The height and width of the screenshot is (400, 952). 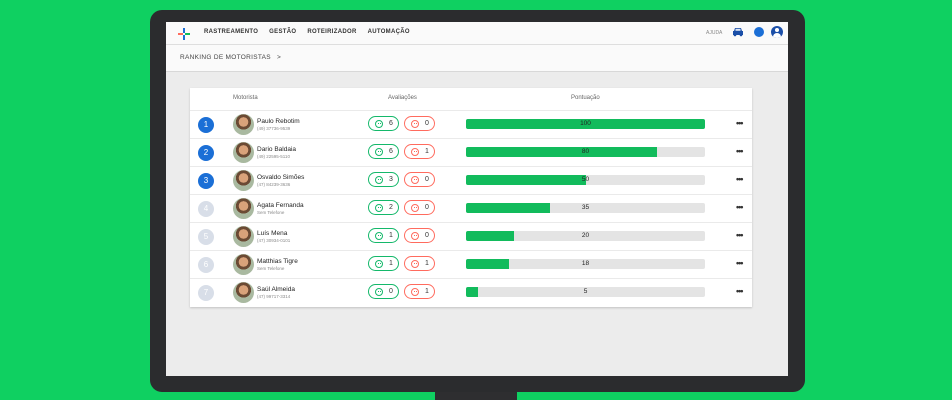 I want to click on score-bar: 5, so click(x=585, y=292).